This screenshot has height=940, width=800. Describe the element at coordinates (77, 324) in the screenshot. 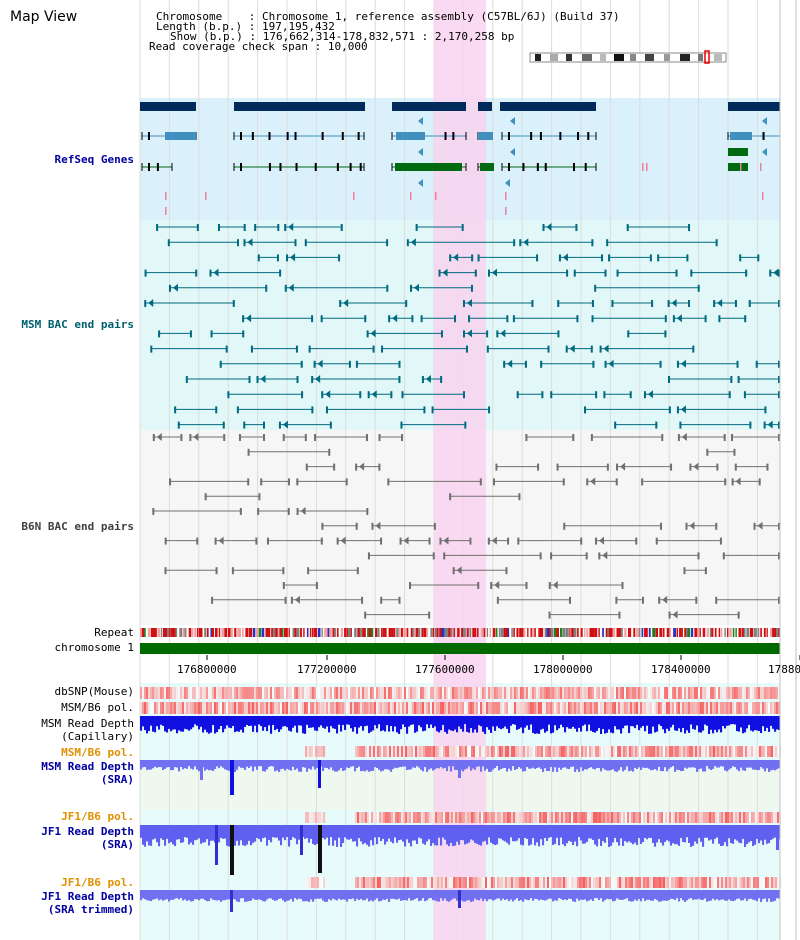

I see `track-label-msm-bac: MSM BAC end pairs` at that location.